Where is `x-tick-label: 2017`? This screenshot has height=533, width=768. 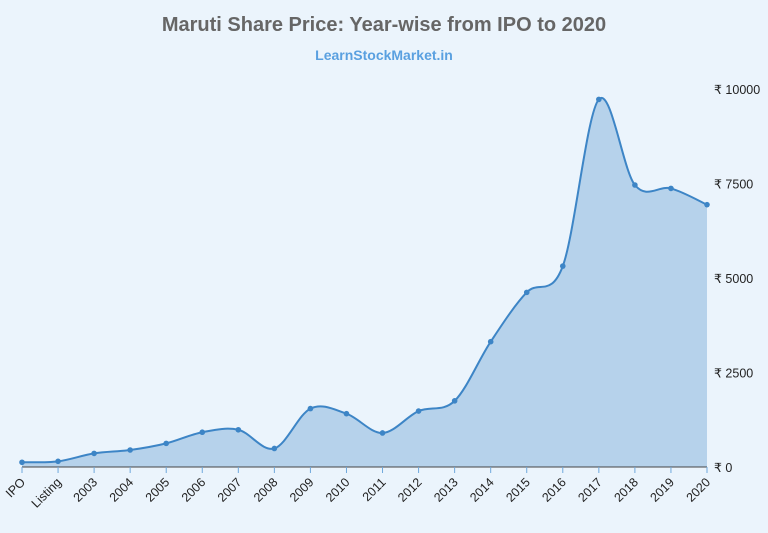
x-tick-label: 2017 is located at coordinates (590, 490).